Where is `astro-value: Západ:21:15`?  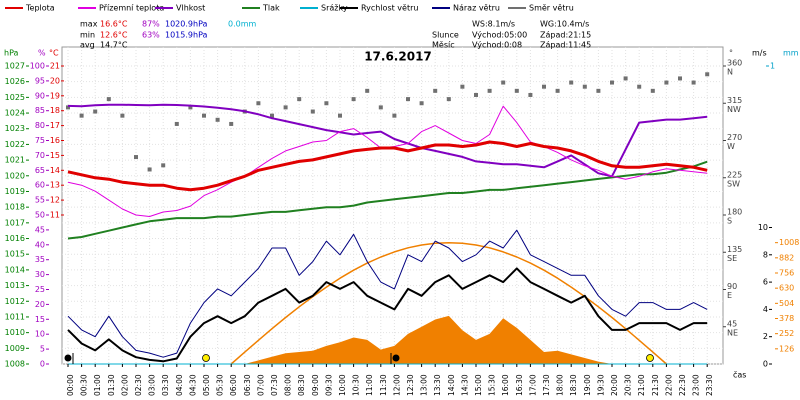 astro-value: Západ:21:15 is located at coordinates (565, 35).